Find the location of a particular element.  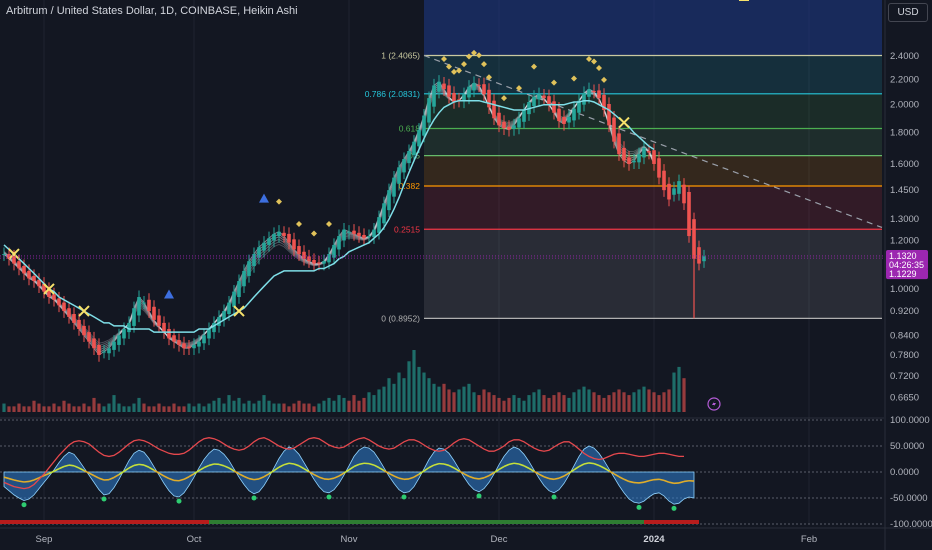

fib-zone-0.236 is located at coordinates (653, 208).